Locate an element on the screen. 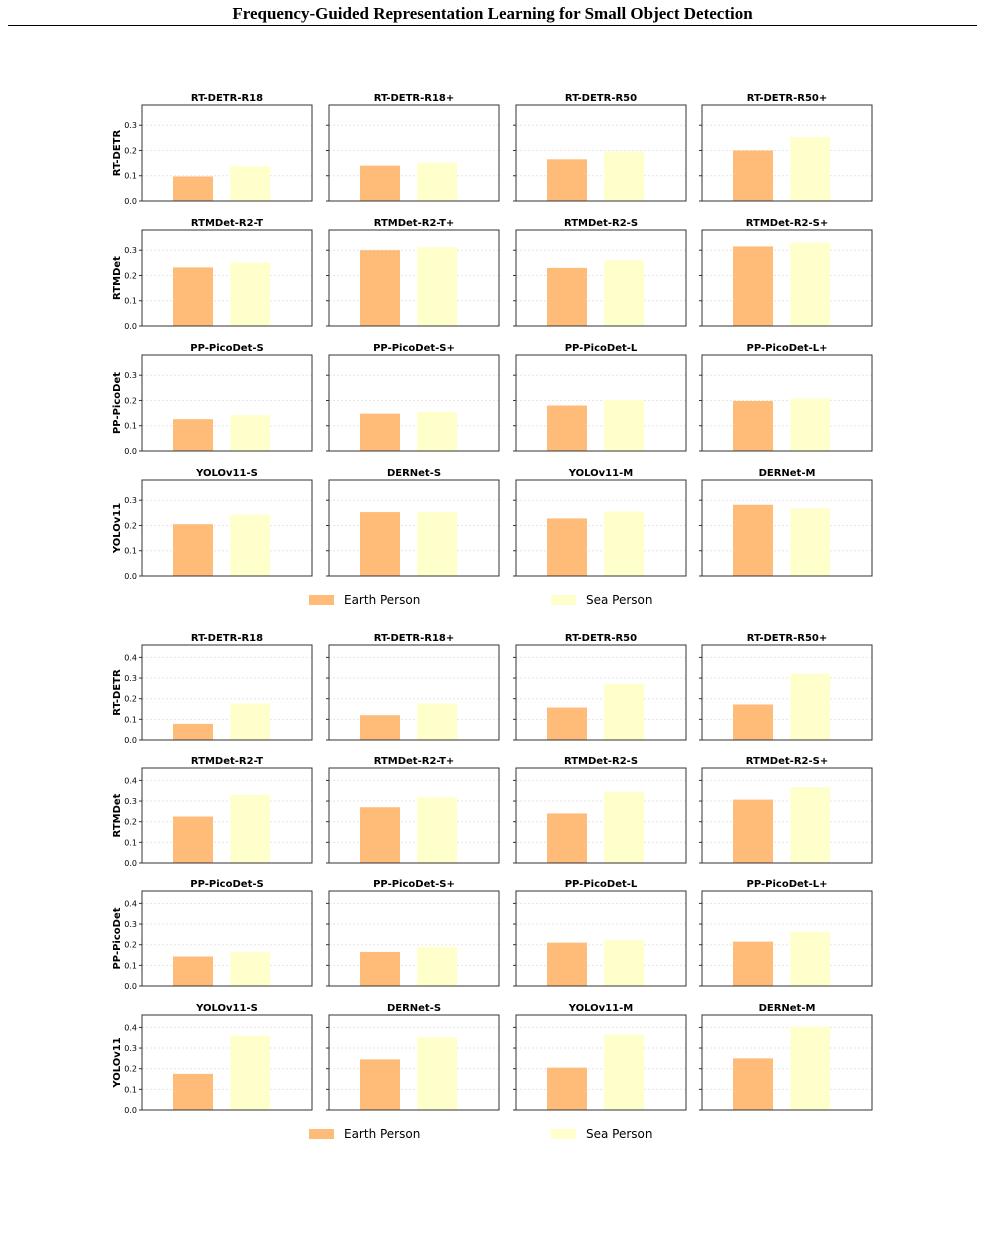  panel-title: PP-PicoDet-S+ is located at coordinates (414, 348).